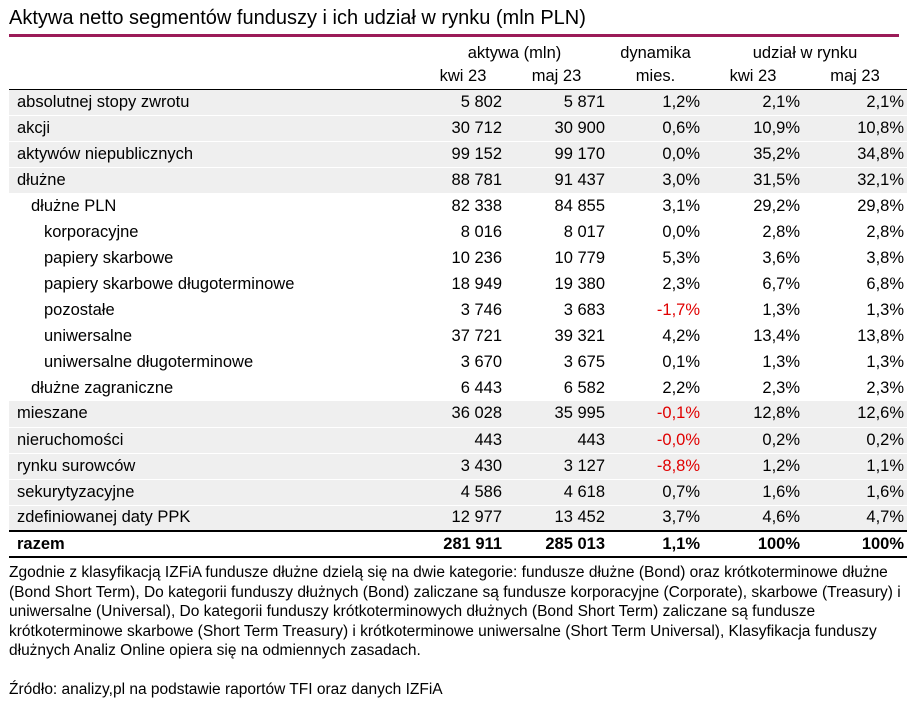  What do you see at coordinates (215, 102) in the screenshot?
I see `row-label: absolutnej stopy zwrotu` at bounding box center [215, 102].